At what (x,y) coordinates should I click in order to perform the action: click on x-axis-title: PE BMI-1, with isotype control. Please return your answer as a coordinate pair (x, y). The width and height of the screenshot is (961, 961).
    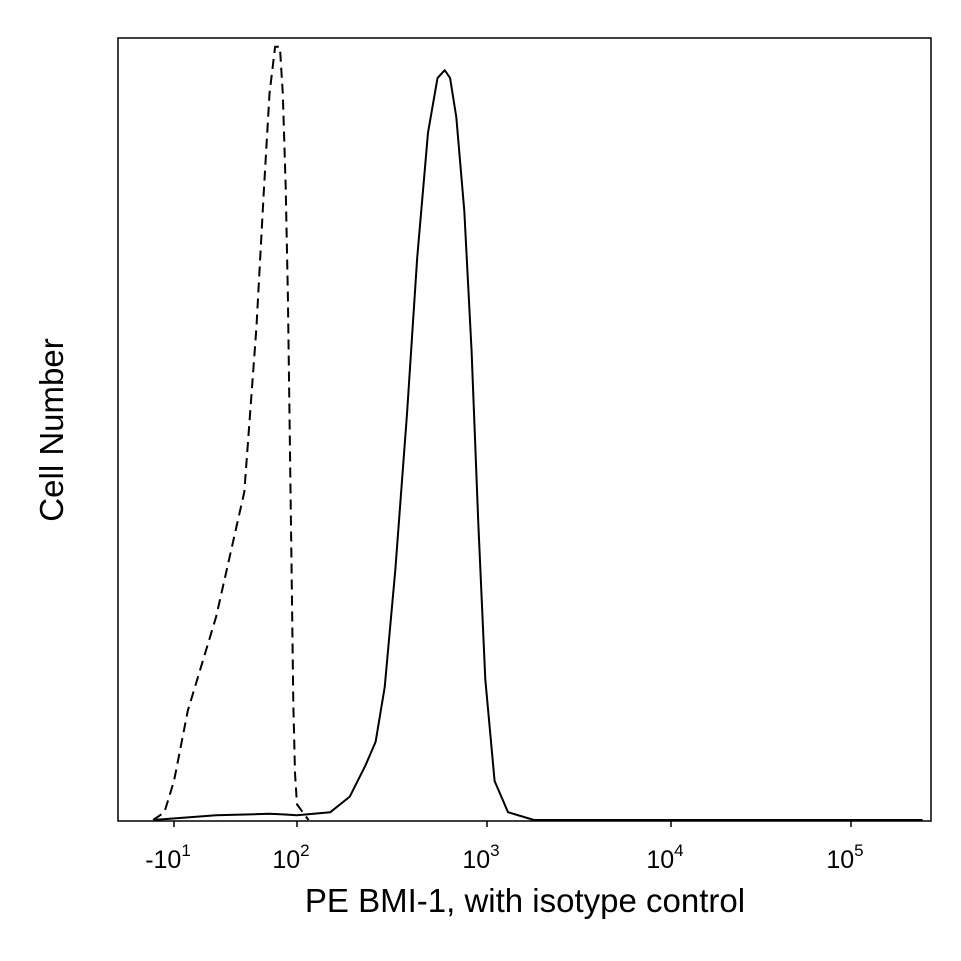
    Looking at the image, I should click on (525, 900).